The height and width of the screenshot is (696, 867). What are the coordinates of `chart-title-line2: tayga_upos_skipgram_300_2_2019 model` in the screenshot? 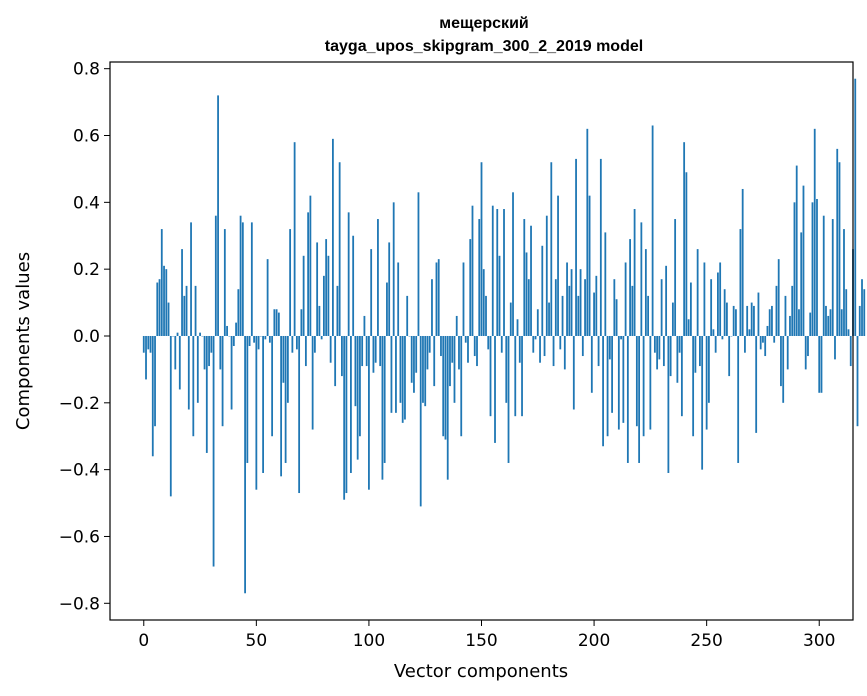 It's located at (484, 46).